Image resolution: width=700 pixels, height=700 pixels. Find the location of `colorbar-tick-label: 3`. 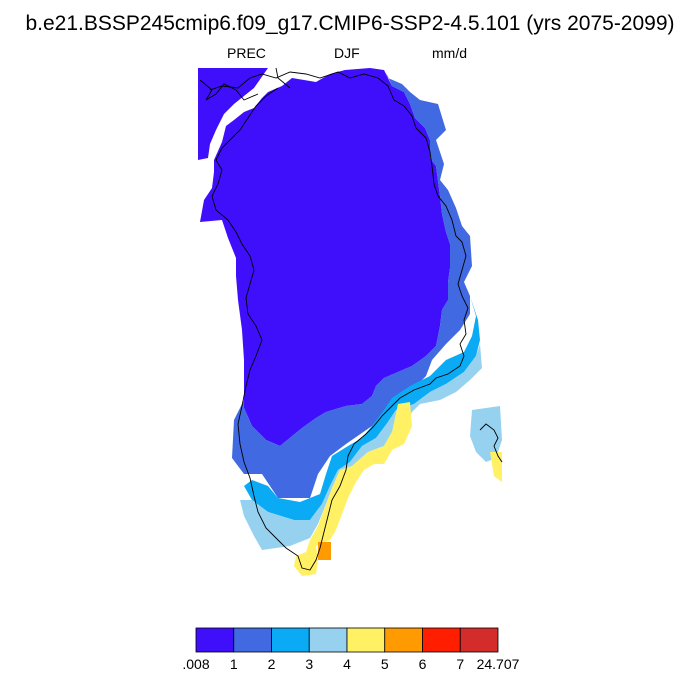

colorbar-tick-label: 3 is located at coordinates (309, 664).